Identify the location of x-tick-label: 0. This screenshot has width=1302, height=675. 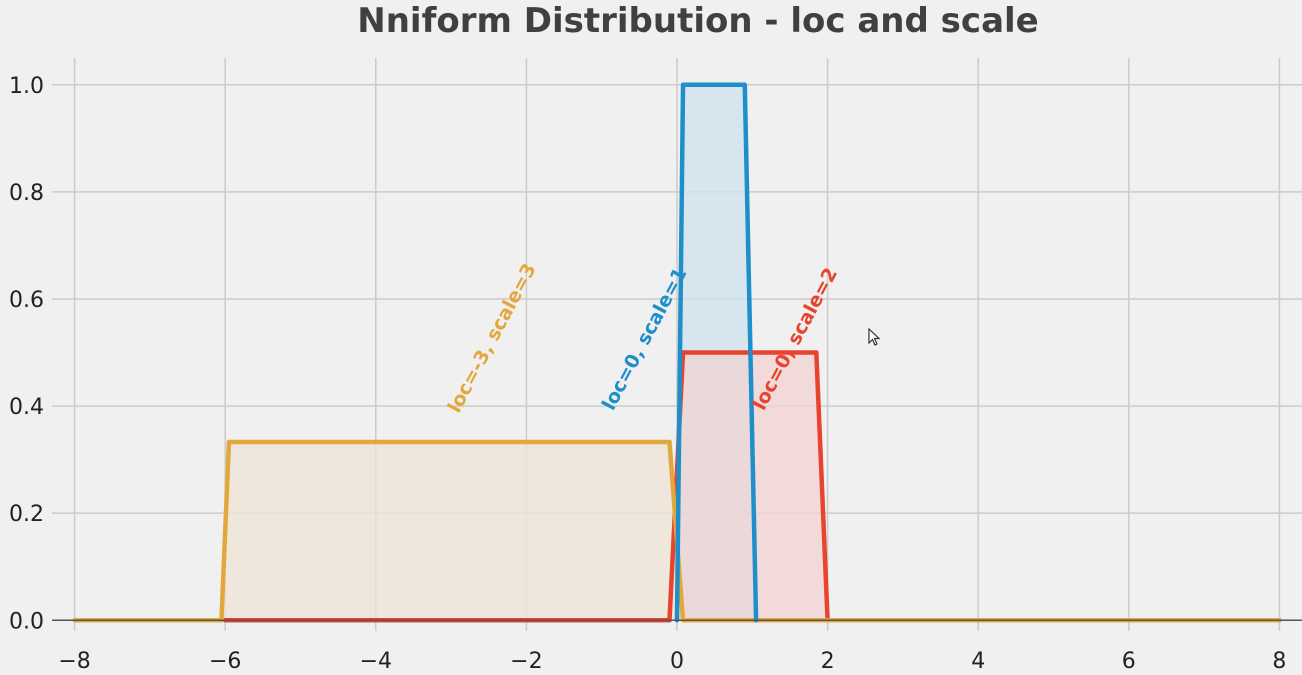
(677, 661).